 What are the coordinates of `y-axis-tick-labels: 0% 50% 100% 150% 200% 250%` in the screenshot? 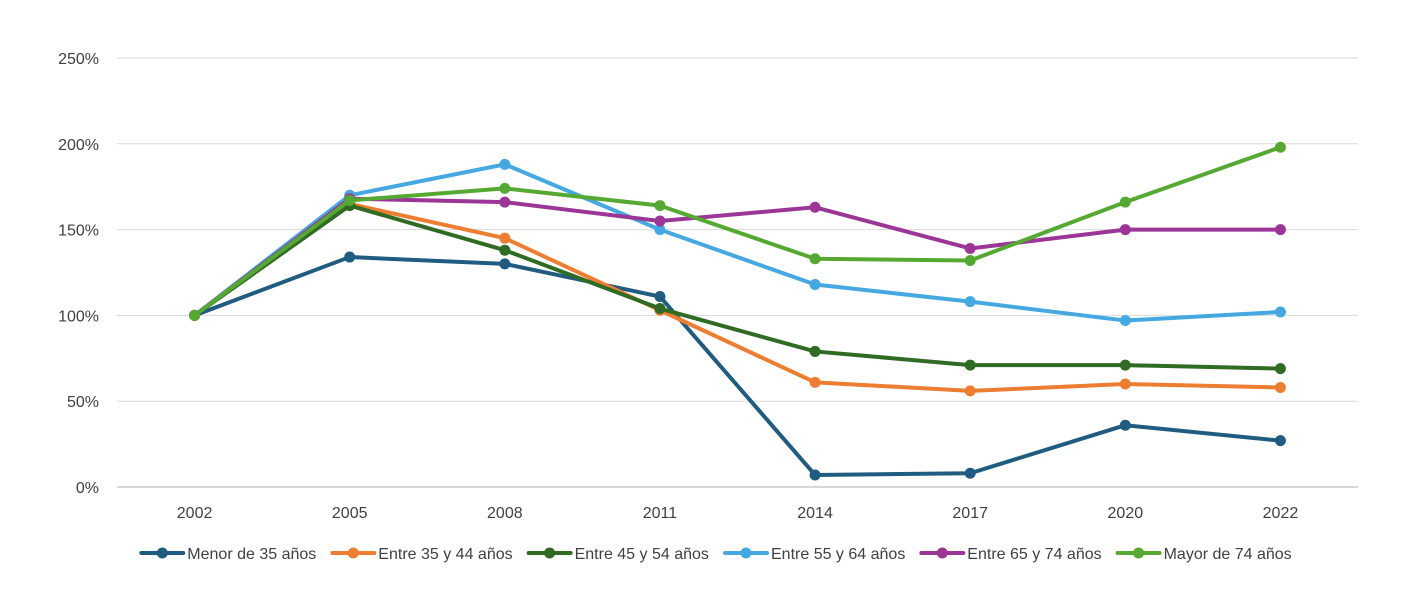 It's located at (78, 274).